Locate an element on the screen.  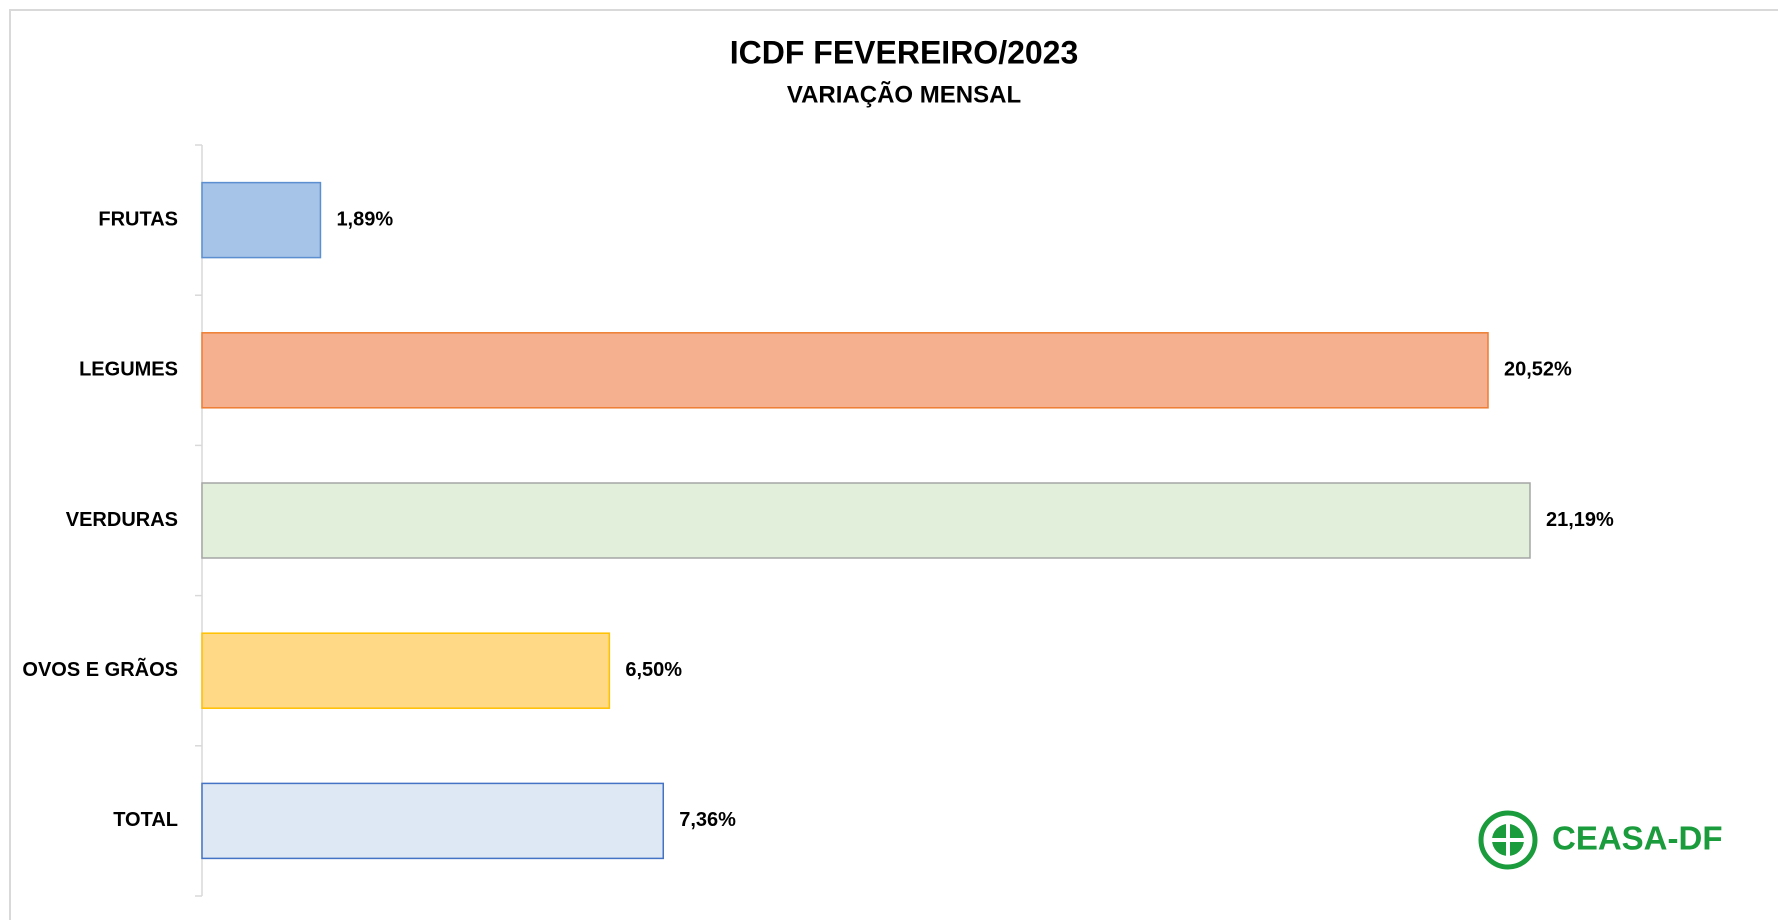
logo-ring is located at coordinates (1508, 840).